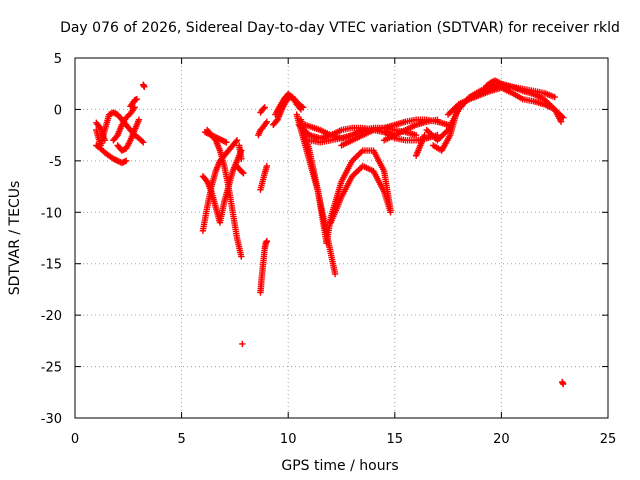 Image resolution: width=640 pixels, height=480 pixels. I want to click on x-tick-label: 15, so click(395, 439).